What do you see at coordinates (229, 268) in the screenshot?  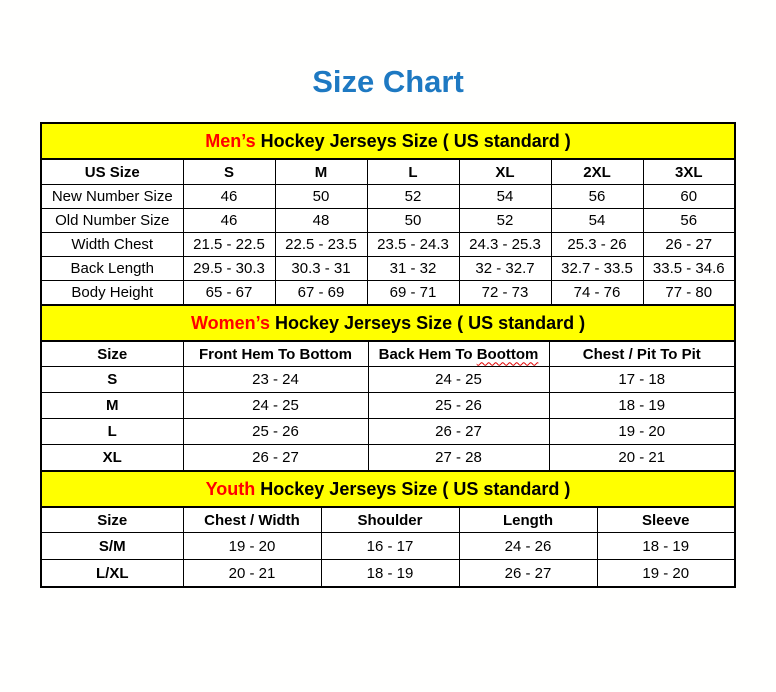 I see `table-cell: 29.5 - 30.3` at bounding box center [229, 268].